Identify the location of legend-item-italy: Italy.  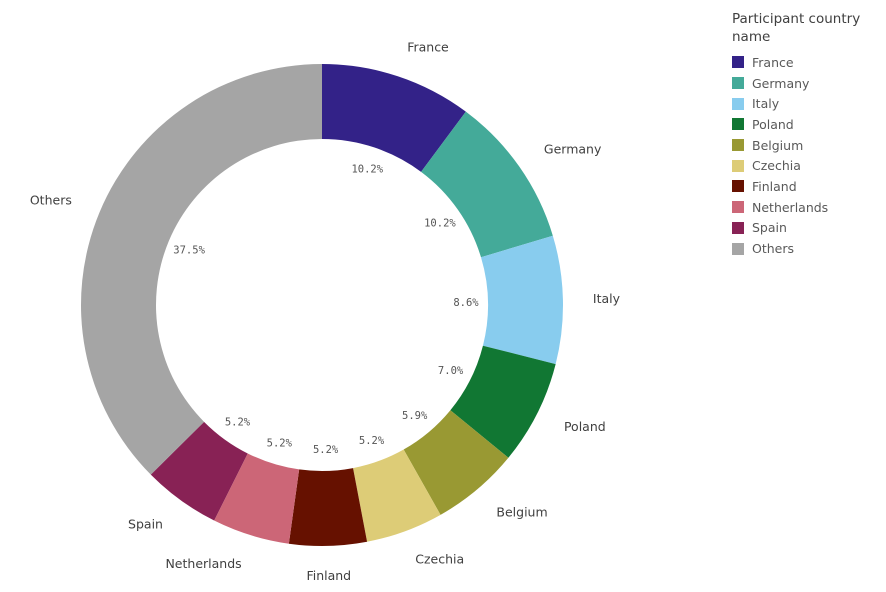
(807, 103).